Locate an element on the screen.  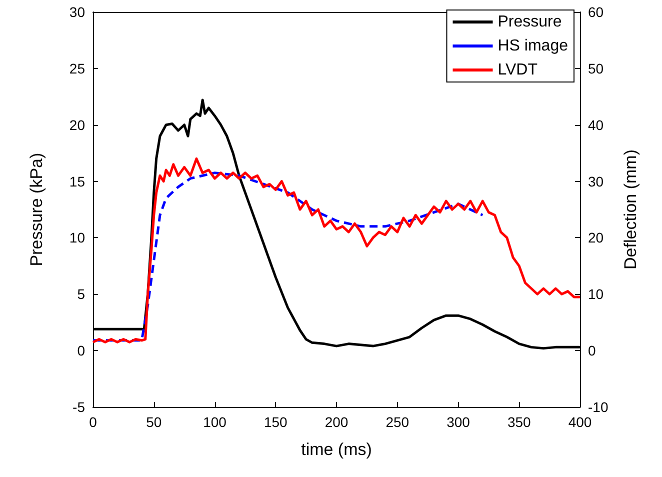
y2-axis-title: Deflection (mm) is located at coordinates (630, 210).